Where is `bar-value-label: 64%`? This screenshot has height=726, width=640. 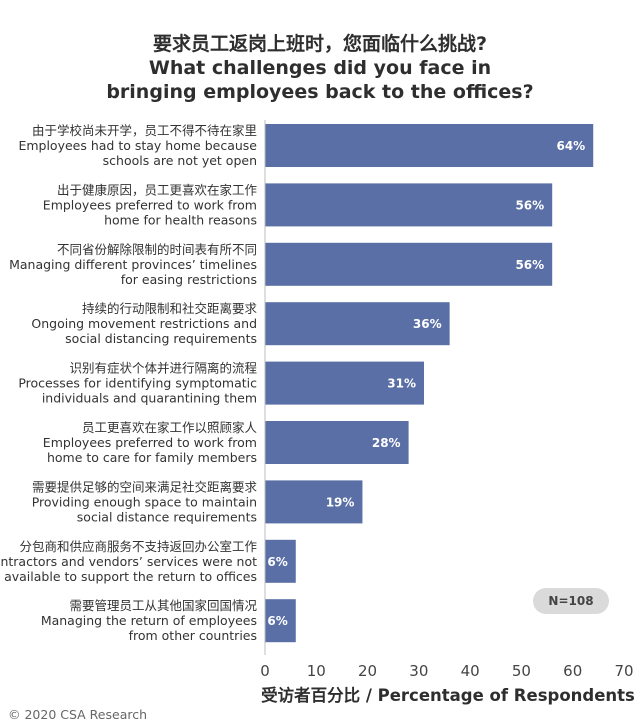
bar-value-label: 64% is located at coordinates (570, 146).